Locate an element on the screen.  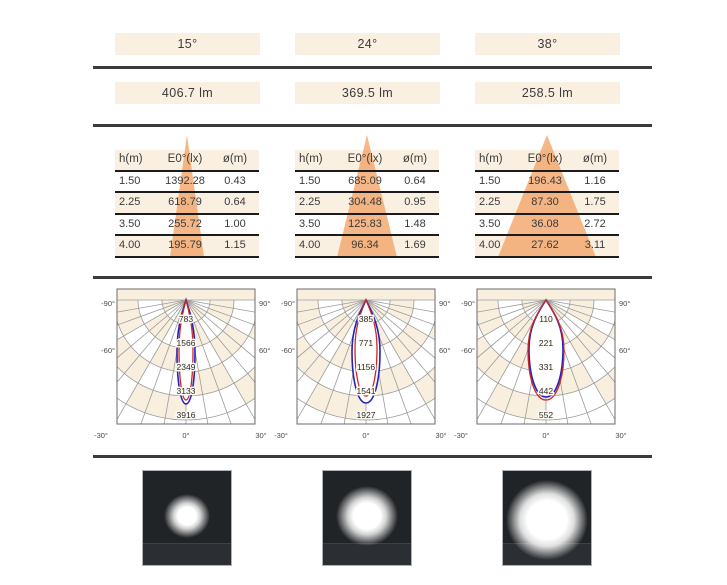
ring-value-label: 3133 is located at coordinates (186, 391).